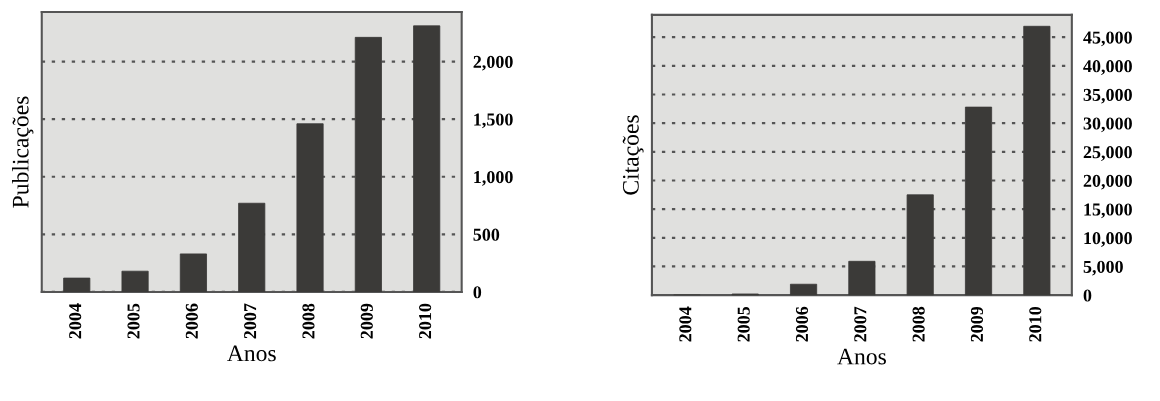 This screenshot has width=1160, height=401. Describe the element at coordinates (633, 155) in the screenshot. I see `y-axis-title: Citações` at that location.